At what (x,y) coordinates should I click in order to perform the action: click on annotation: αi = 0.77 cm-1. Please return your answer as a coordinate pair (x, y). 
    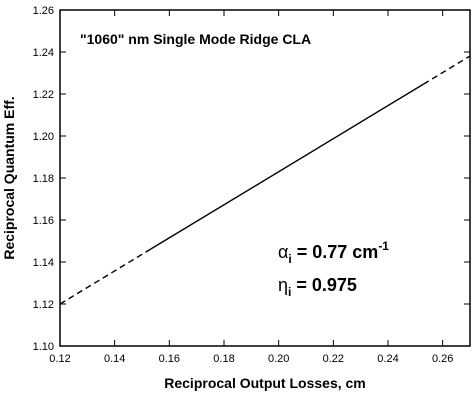
    Looking at the image, I should click on (333, 252).